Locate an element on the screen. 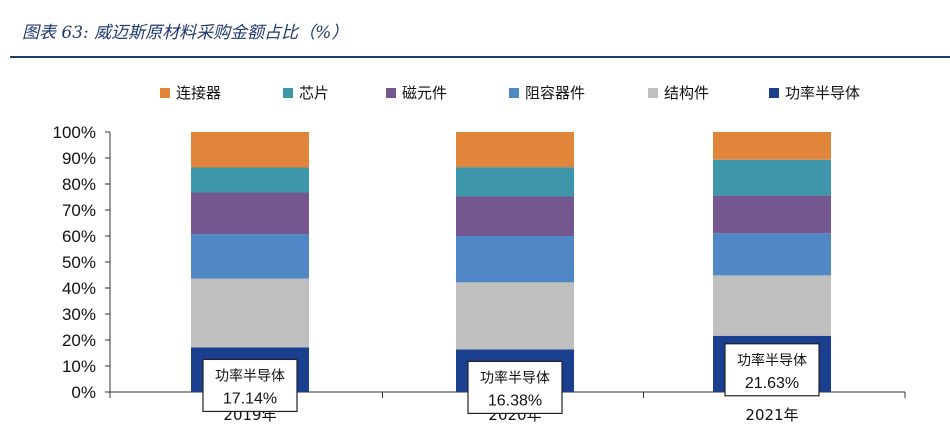  annotation-value: 16.38% is located at coordinates (515, 400).